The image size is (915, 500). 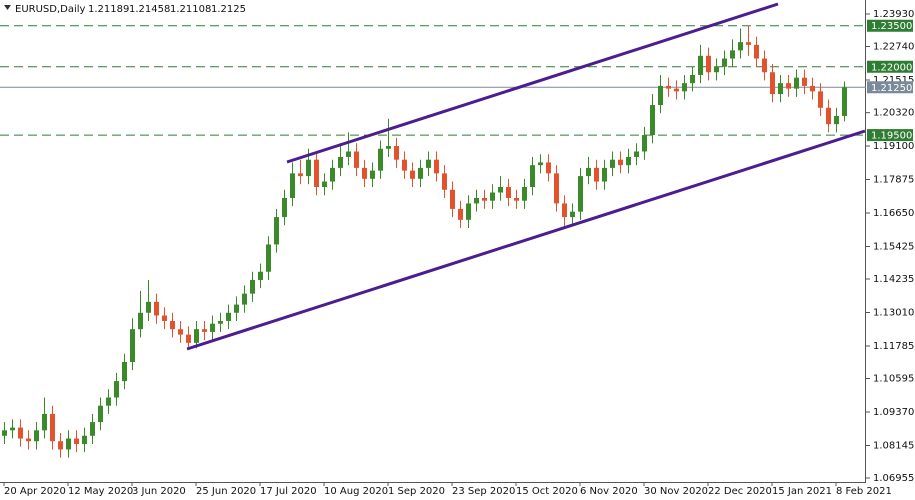 What do you see at coordinates (893, 180) in the screenshot?
I see `y-tick-label: 1.17875` at bounding box center [893, 180].